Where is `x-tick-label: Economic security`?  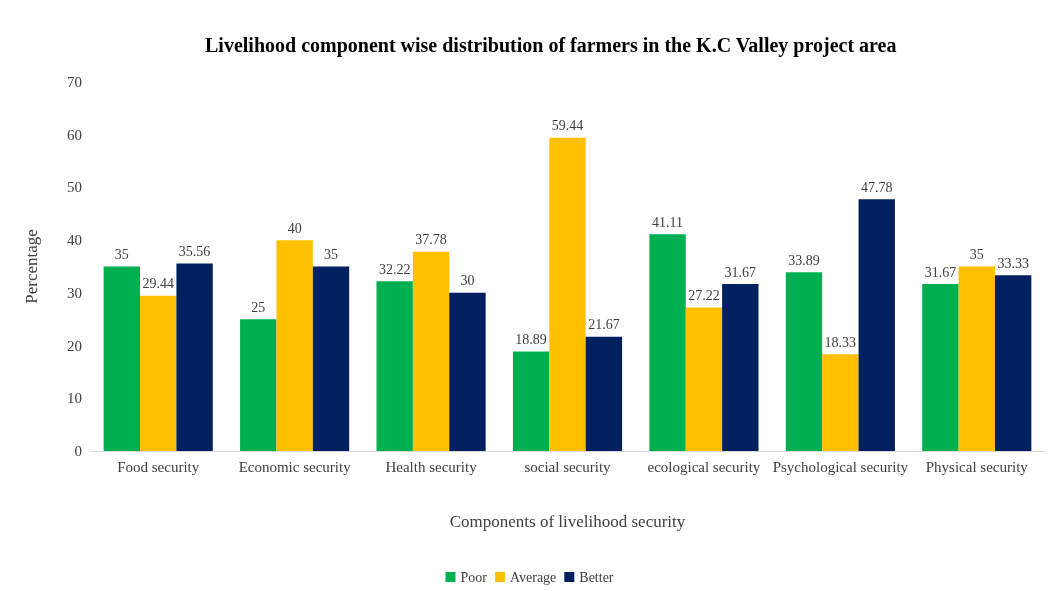
x-tick-label: Economic security is located at coordinates (295, 466).